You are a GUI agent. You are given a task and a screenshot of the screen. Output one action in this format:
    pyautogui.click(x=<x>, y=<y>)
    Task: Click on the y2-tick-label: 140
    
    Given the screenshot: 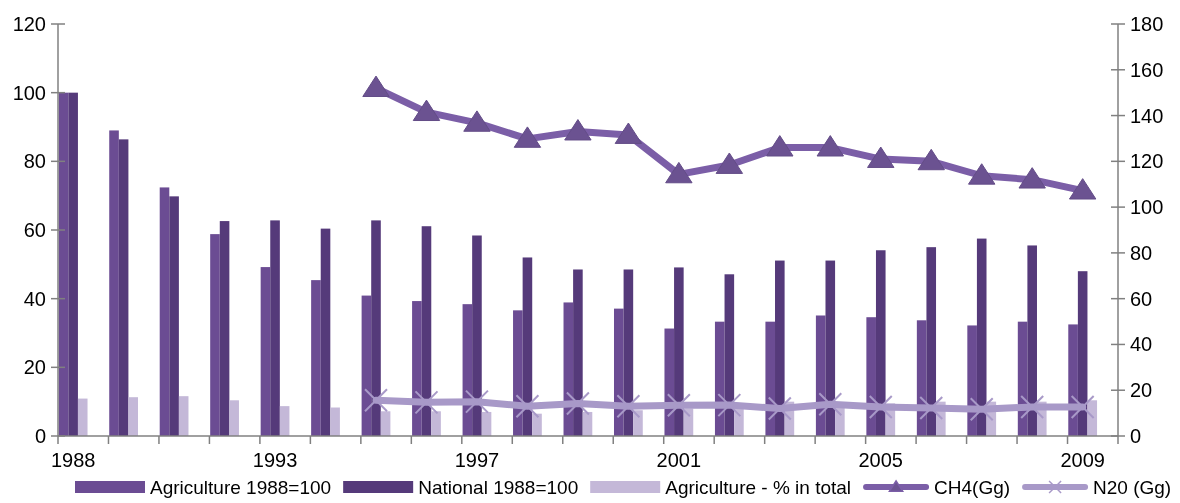 What is the action you would take?
    pyautogui.click(x=1147, y=115)
    